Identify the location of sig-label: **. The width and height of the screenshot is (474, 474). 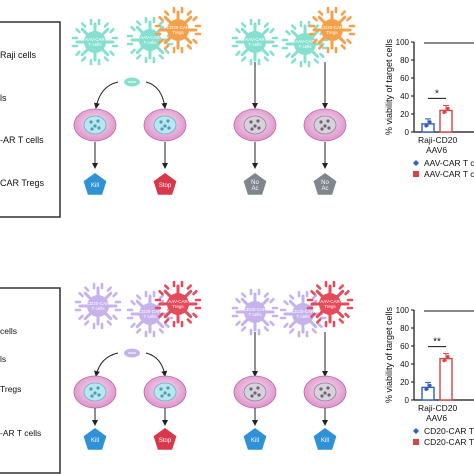
(437, 342).